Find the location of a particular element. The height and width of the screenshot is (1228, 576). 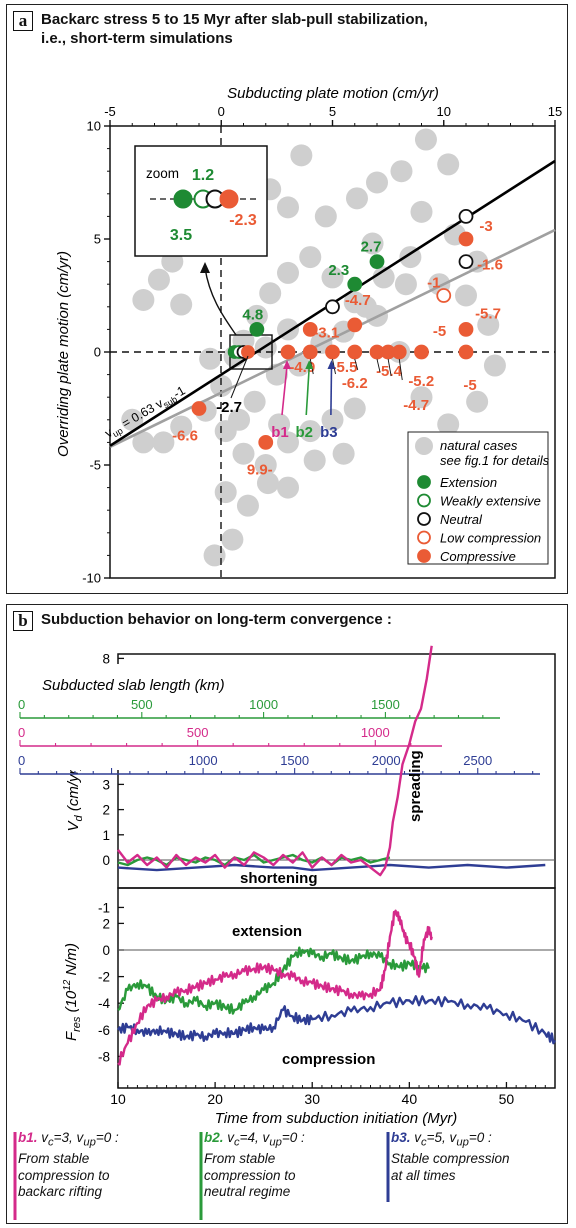

legend-label-3: Neutral is located at coordinates (461, 519).